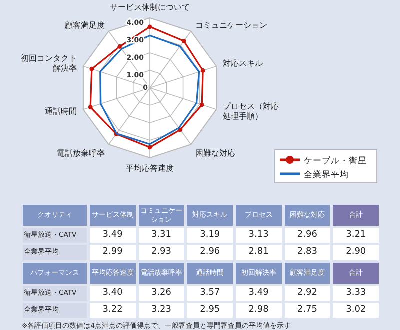  I want to click on data-label: 3.40, so click(113, 293).